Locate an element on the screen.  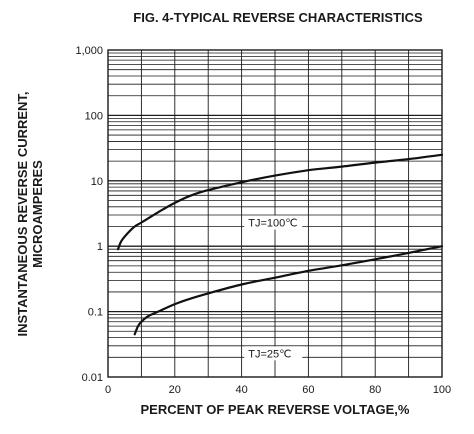
x-tick-label: 80 is located at coordinates (375, 390).